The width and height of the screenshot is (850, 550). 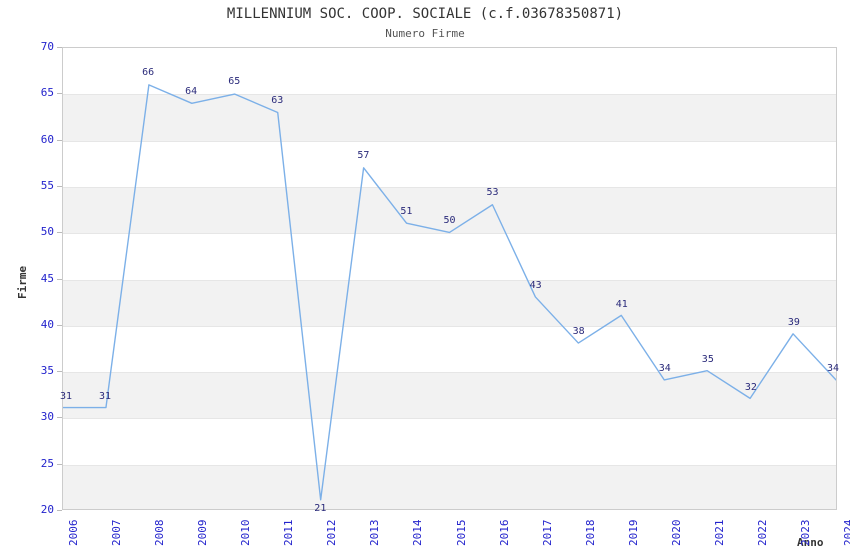 I want to click on y-tick-label: 25, so click(x=47, y=463).